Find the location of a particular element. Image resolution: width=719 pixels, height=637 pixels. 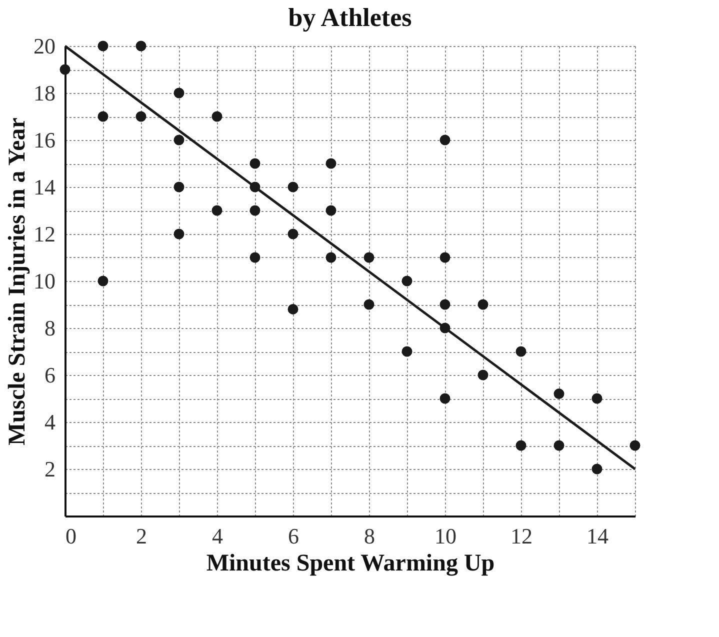

x-tick-label: 4 is located at coordinates (217, 536).